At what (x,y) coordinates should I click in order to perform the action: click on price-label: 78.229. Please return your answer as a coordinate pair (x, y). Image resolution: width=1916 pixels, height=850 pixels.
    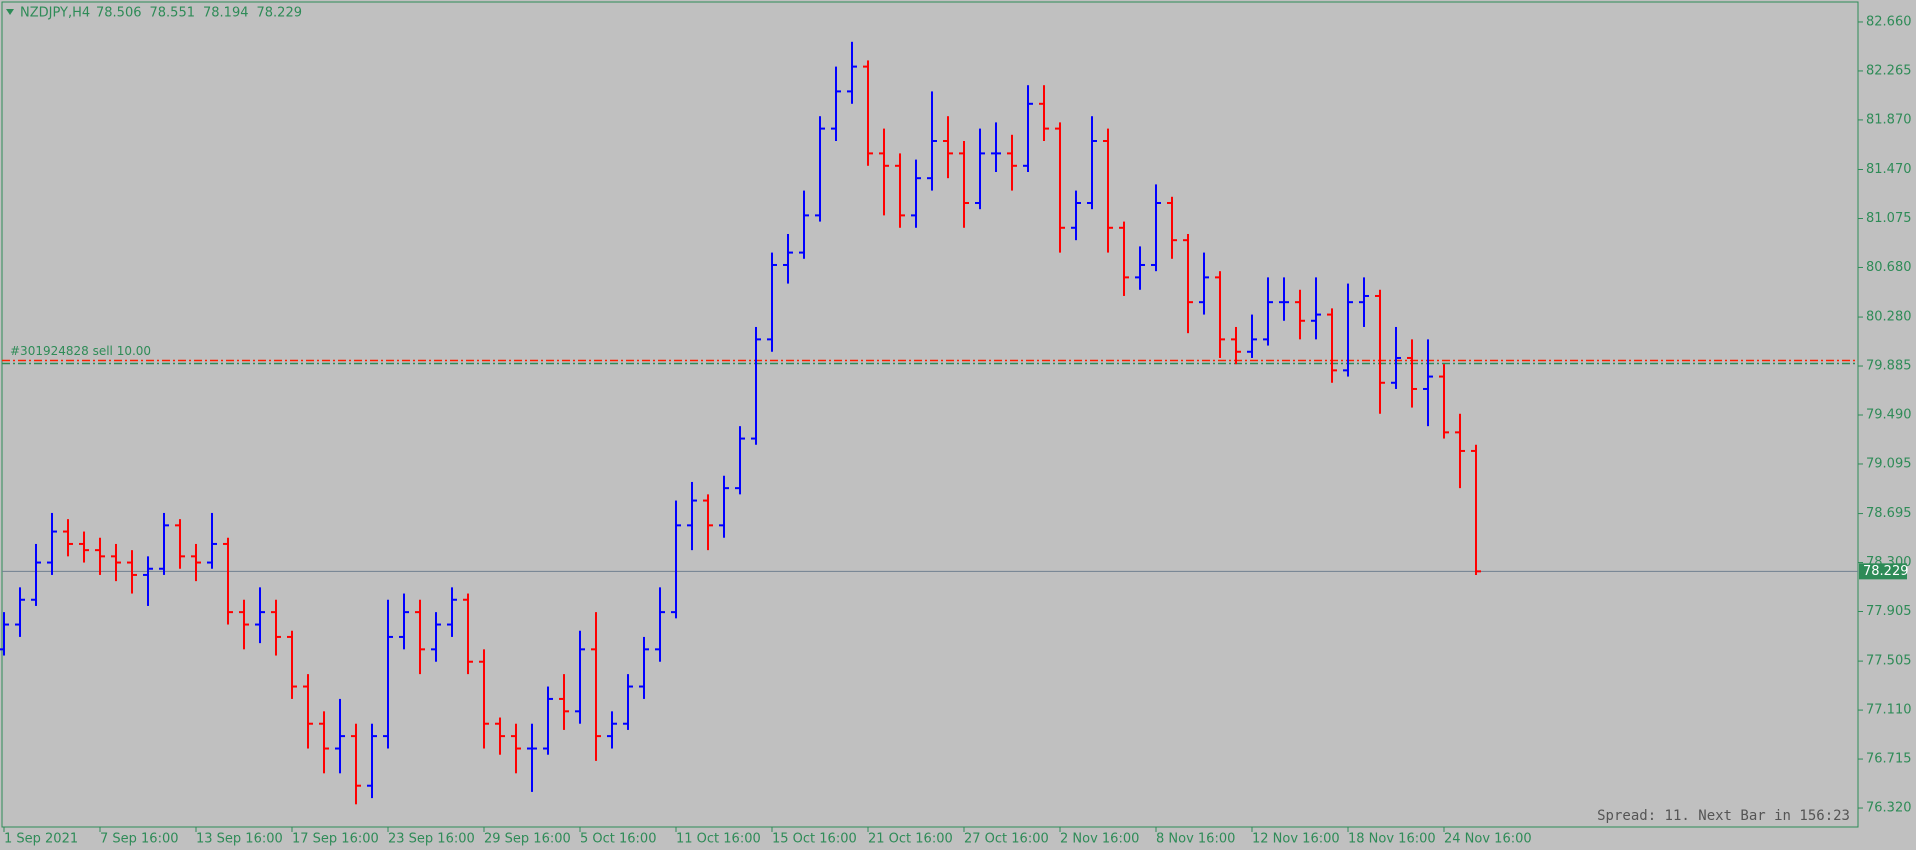
    Looking at the image, I should click on (1886, 571).